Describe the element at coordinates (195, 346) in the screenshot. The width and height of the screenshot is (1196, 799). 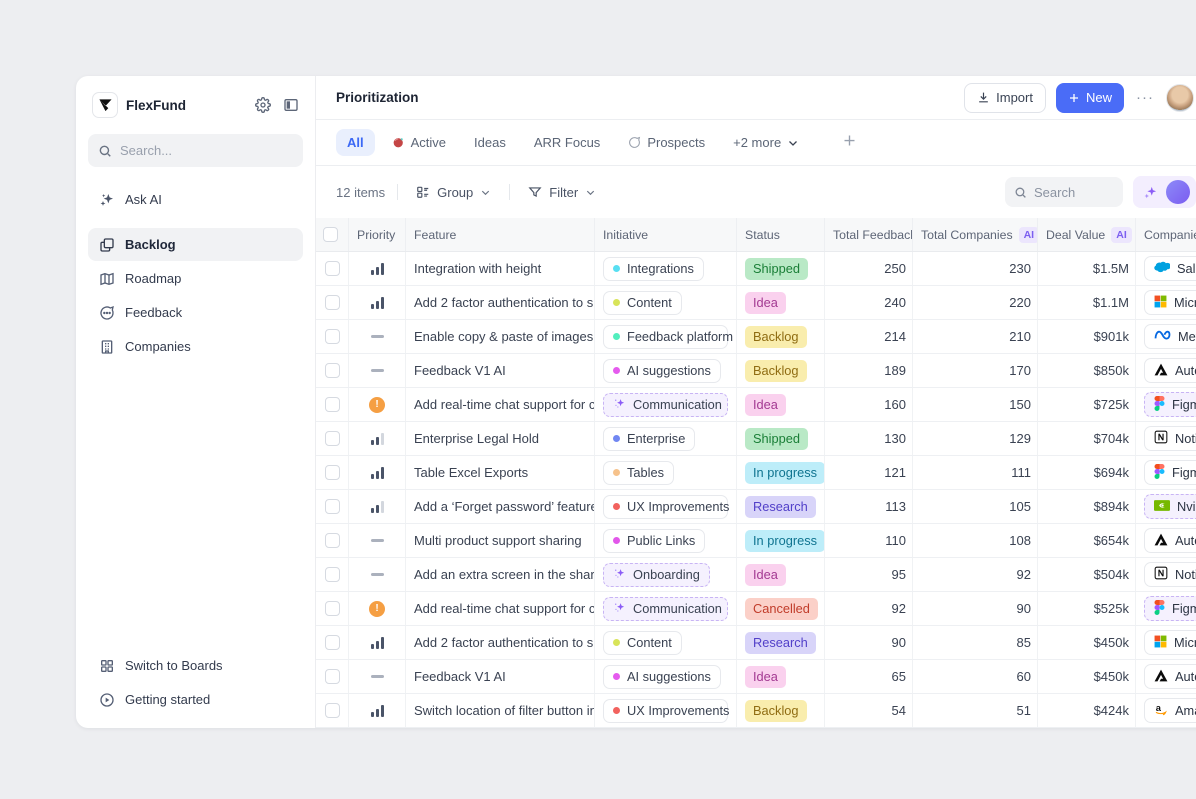
I see `sidebar-item-companies: Companies` at that location.